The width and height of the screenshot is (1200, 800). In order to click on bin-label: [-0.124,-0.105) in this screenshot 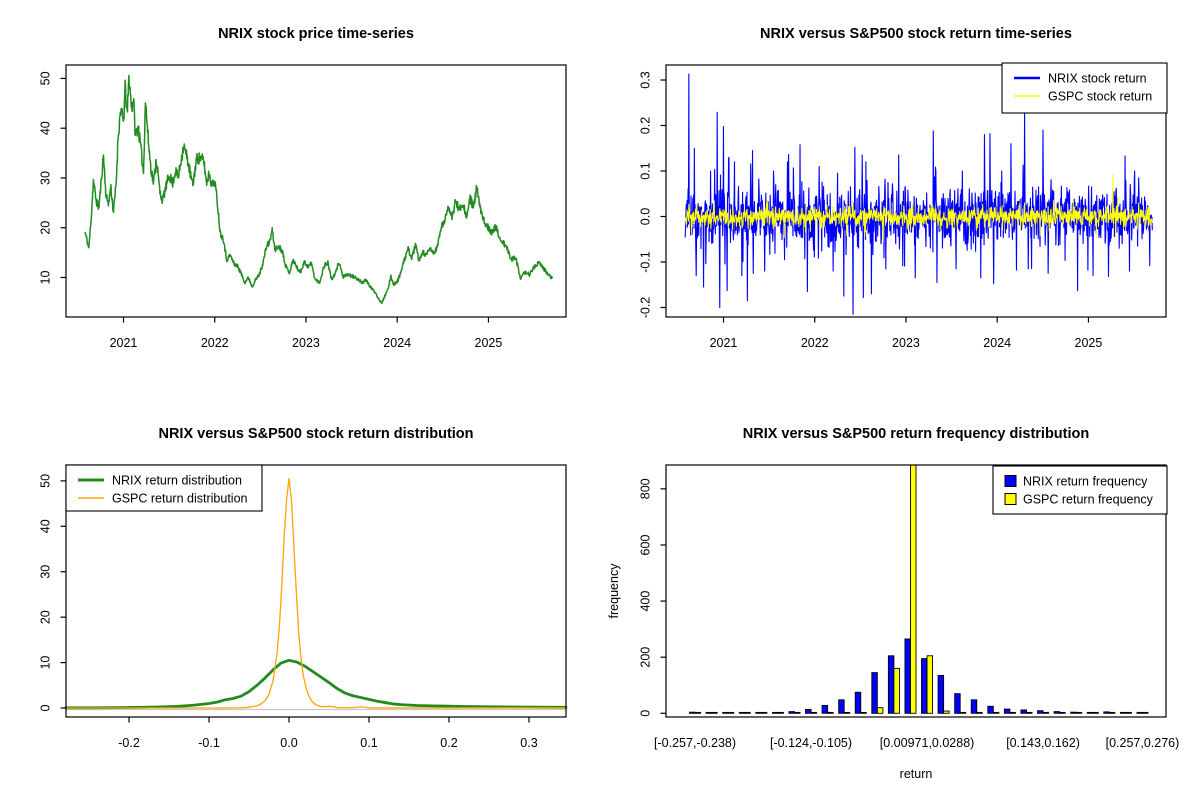, I will do `click(811, 743)`.